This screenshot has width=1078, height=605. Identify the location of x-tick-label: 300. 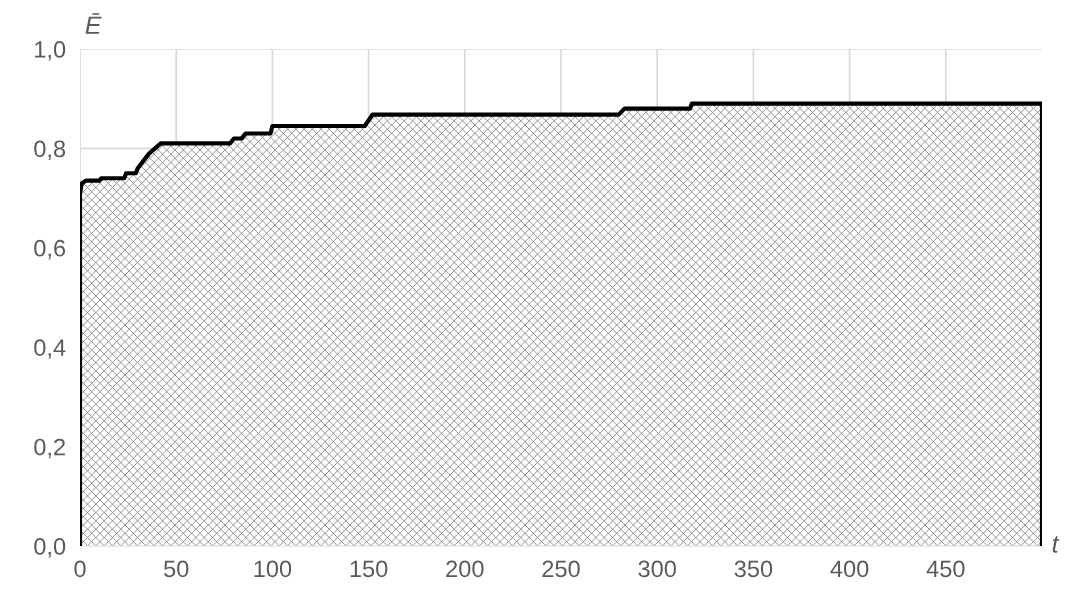
(657, 569).